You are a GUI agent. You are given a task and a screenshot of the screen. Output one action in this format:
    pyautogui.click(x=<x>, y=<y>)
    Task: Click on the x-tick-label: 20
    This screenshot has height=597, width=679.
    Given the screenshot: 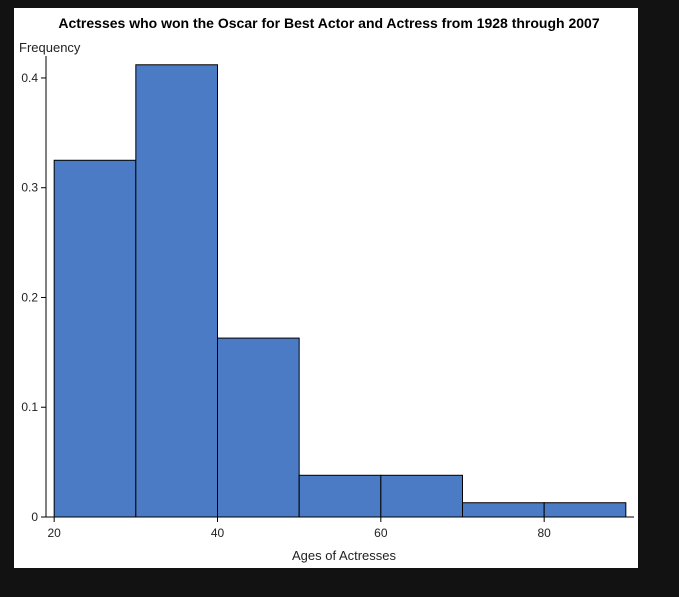 What is the action you would take?
    pyautogui.click(x=54, y=533)
    